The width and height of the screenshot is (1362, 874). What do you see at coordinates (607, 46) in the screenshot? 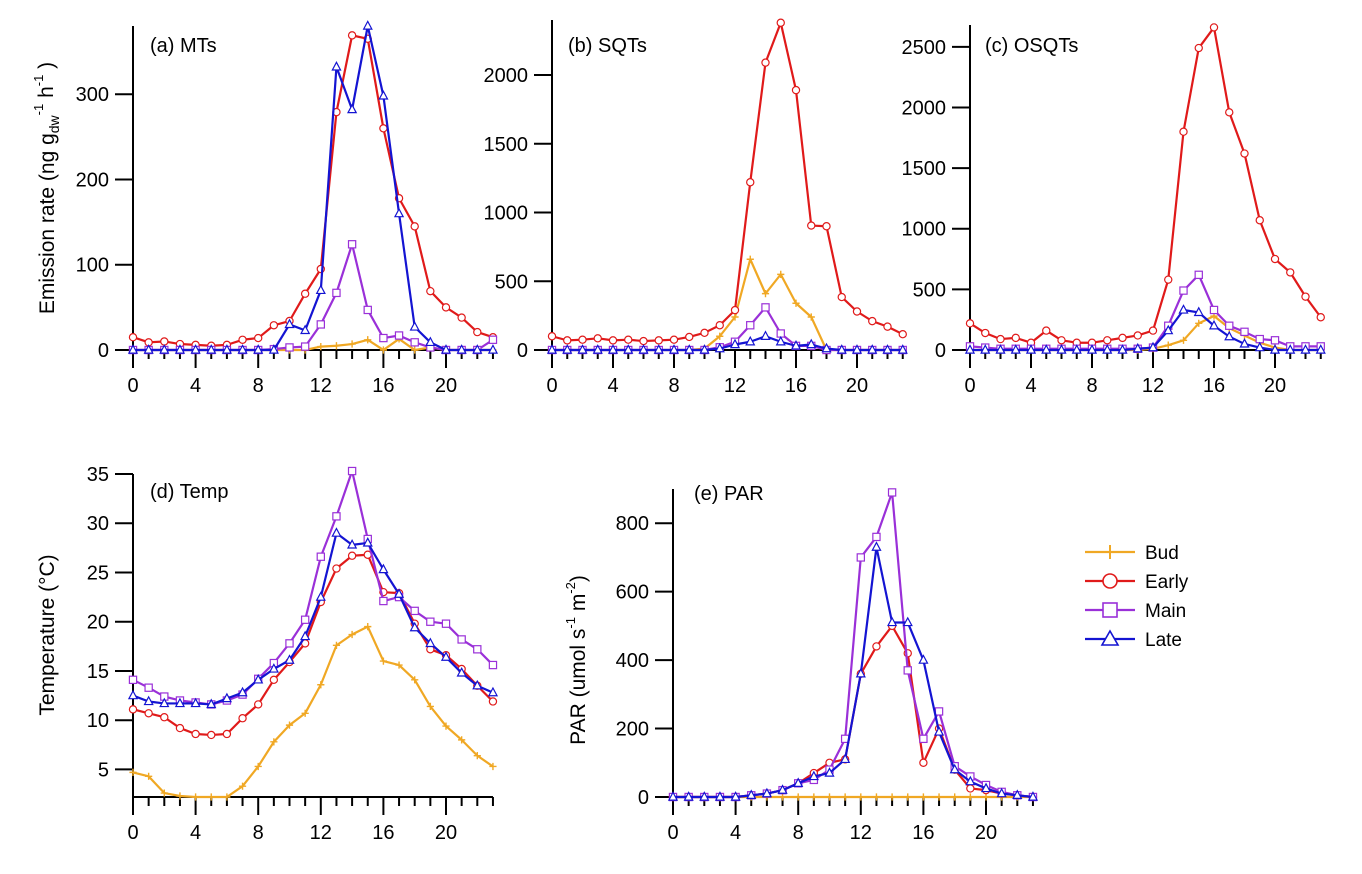
I see `panel-title: (b) SQTs` at bounding box center [607, 46].